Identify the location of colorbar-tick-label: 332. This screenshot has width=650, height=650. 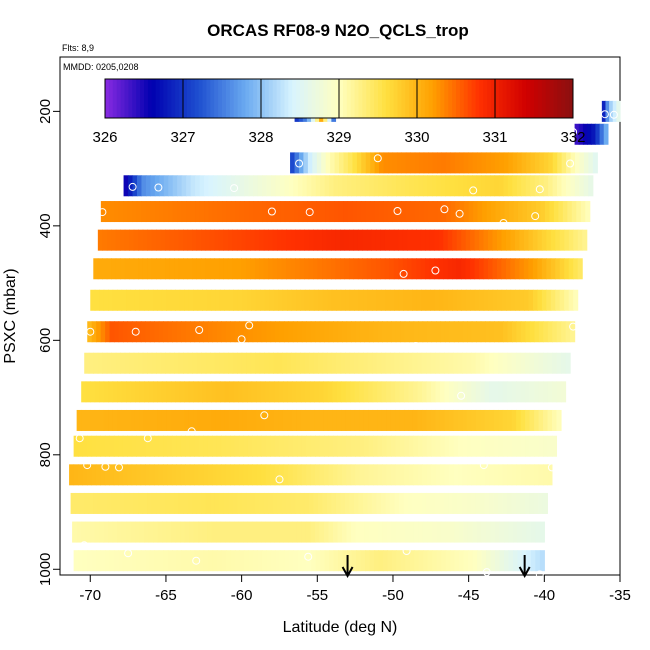
(572, 137).